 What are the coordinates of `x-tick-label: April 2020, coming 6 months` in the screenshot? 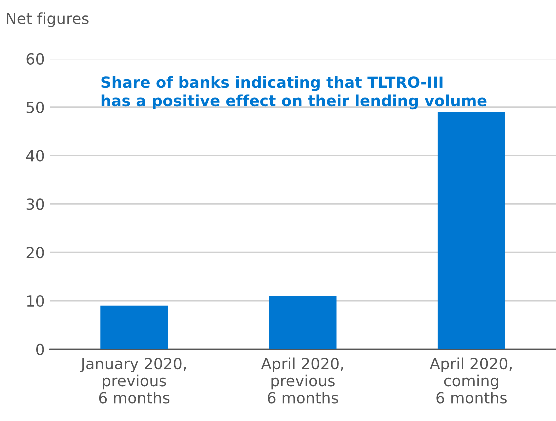 It's located at (471, 381).